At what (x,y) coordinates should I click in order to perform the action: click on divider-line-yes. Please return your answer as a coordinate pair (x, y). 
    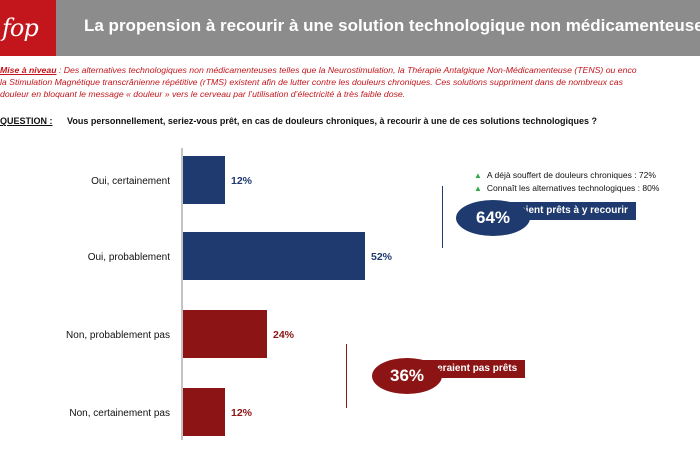
    Looking at the image, I should click on (442, 217).